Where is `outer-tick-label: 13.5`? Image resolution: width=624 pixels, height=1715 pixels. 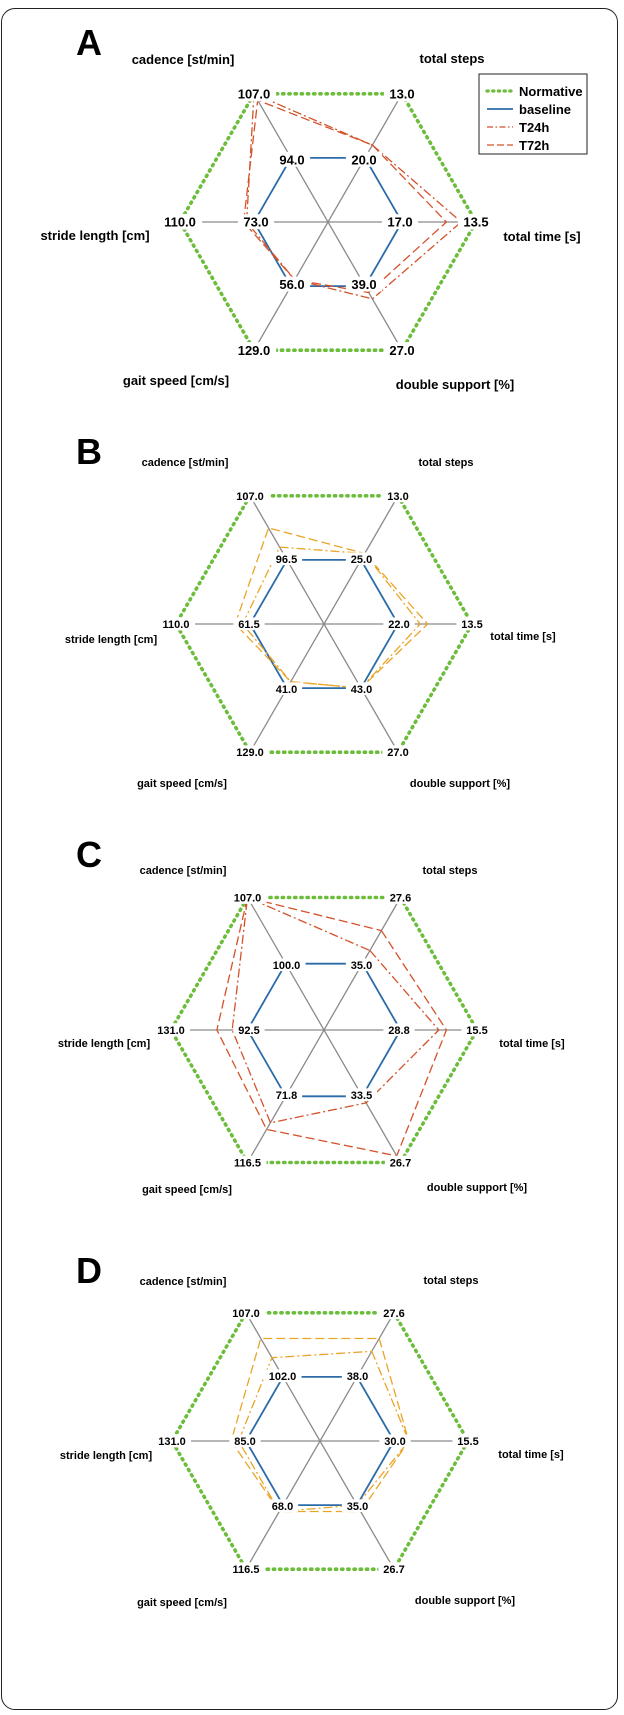
outer-tick-label: 13.5 is located at coordinates (475, 222).